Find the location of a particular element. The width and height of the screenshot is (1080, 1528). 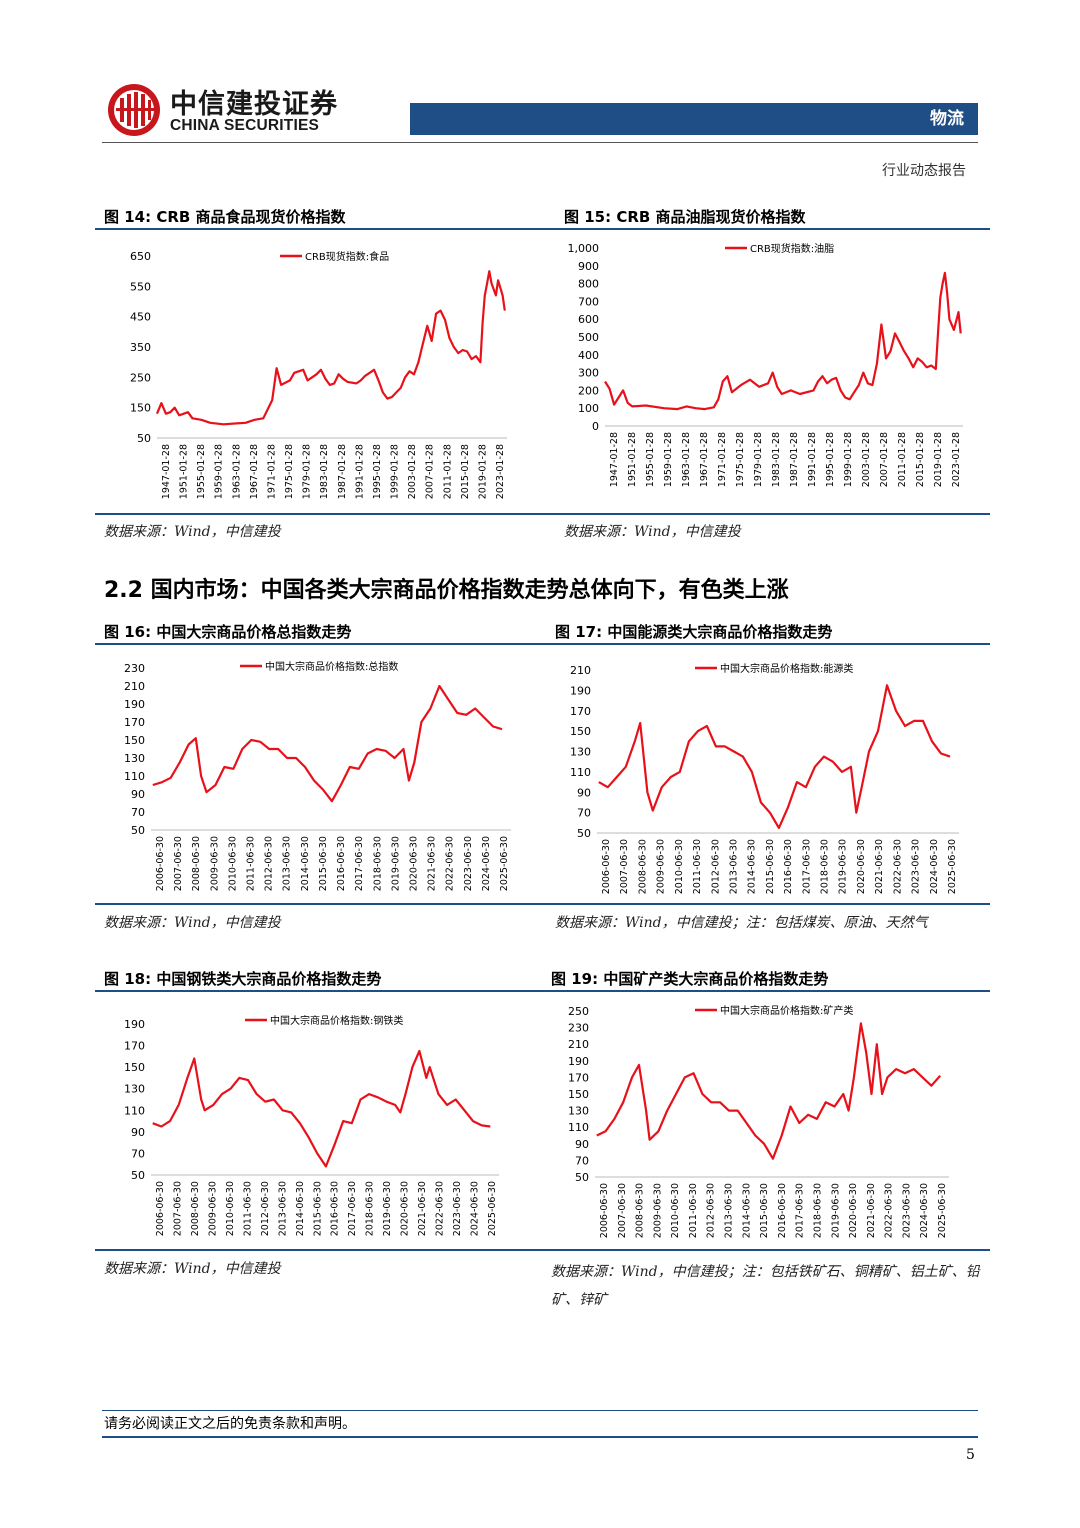

y-tick-label: 900 is located at coordinates (588, 266).